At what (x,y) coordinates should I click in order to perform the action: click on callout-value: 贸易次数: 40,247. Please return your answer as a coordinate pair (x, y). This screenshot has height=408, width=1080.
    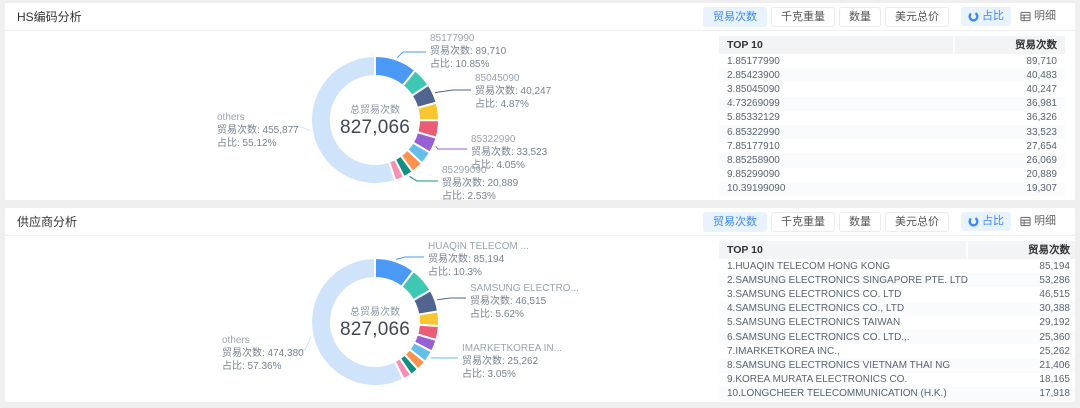
    Looking at the image, I should click on (513, 91).